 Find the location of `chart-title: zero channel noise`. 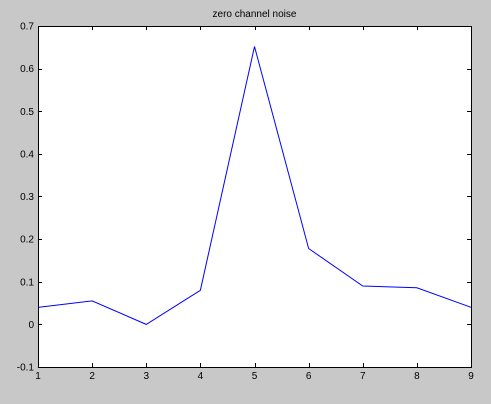

chart-title: zero channel noise is located at coordinates (255, 14).